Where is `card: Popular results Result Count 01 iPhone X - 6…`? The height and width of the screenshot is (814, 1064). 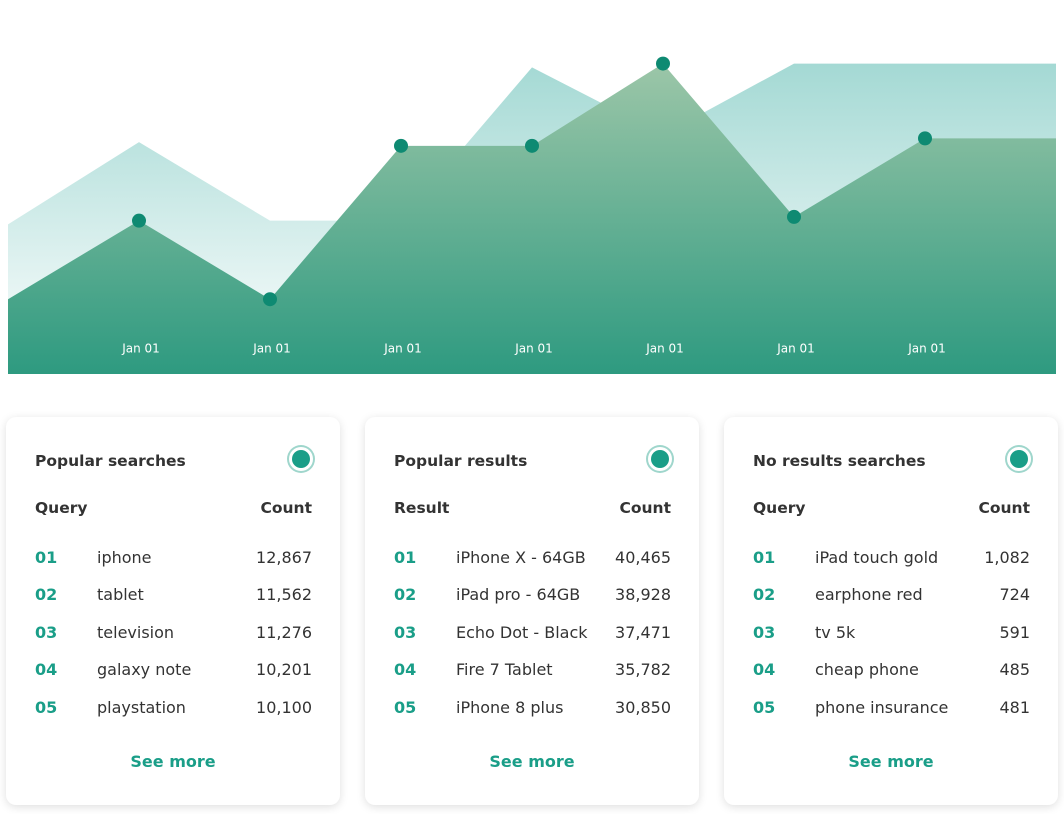
card: Popular results Result Count 01 iPhone X - 6… is located at coordinates (532, 611).